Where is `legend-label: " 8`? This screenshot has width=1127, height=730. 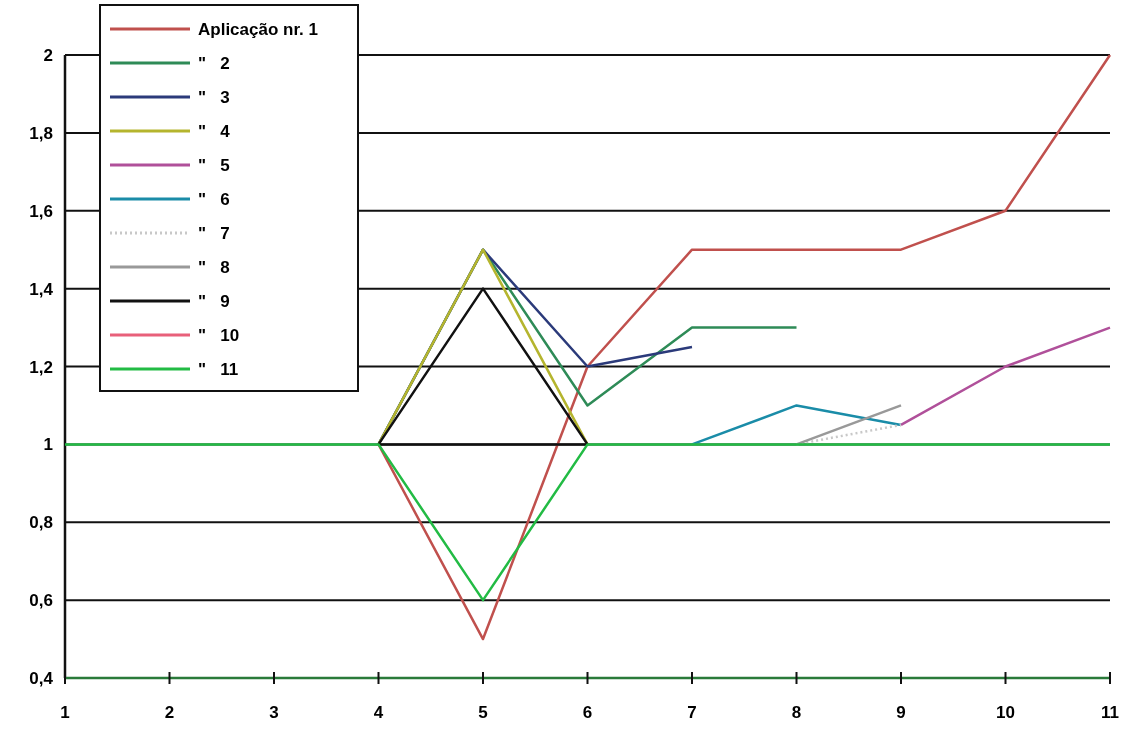
legend-label: " 8 is located at coordinates (214, 267).